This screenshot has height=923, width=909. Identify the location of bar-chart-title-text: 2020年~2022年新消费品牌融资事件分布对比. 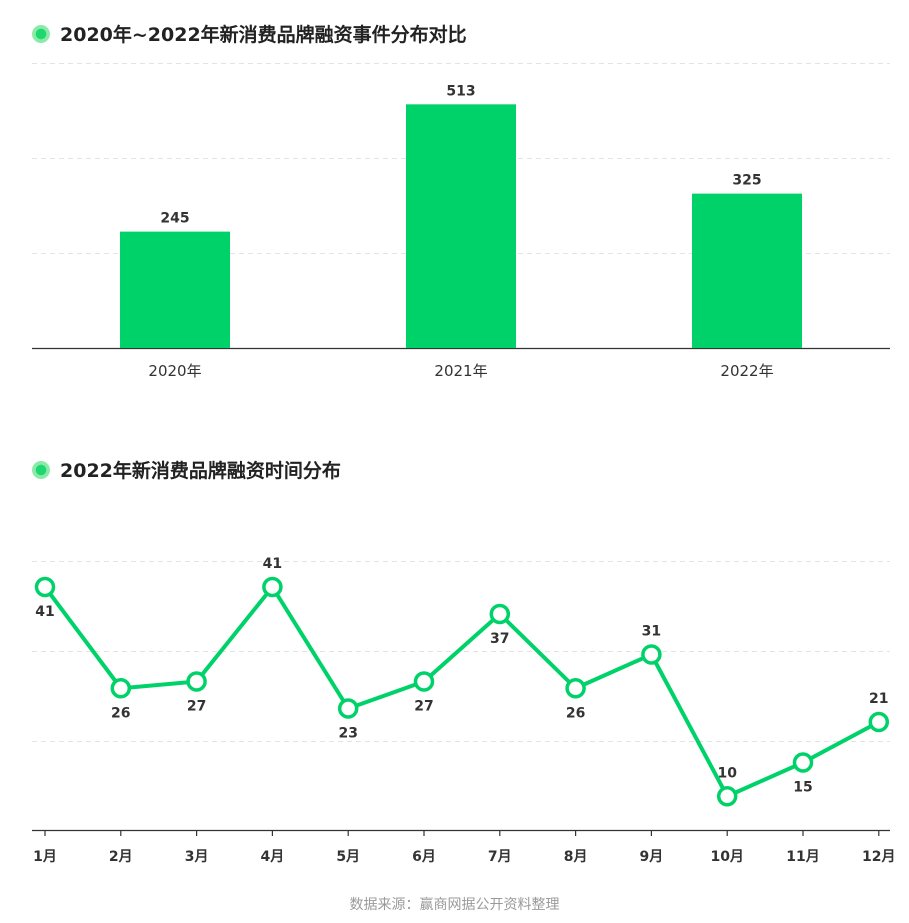
(263, 35).